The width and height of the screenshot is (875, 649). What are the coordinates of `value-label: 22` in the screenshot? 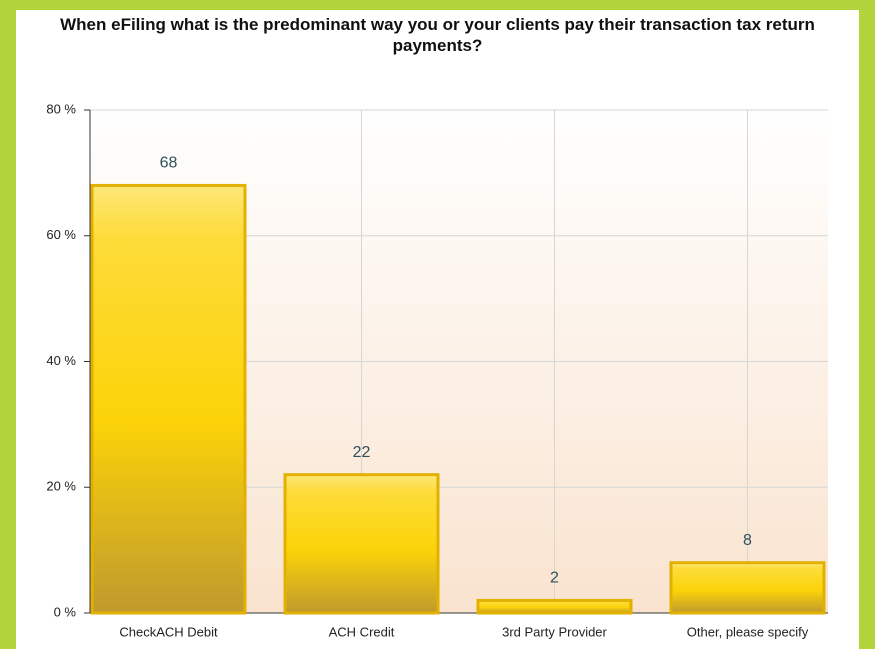 It's located at (362, 452).